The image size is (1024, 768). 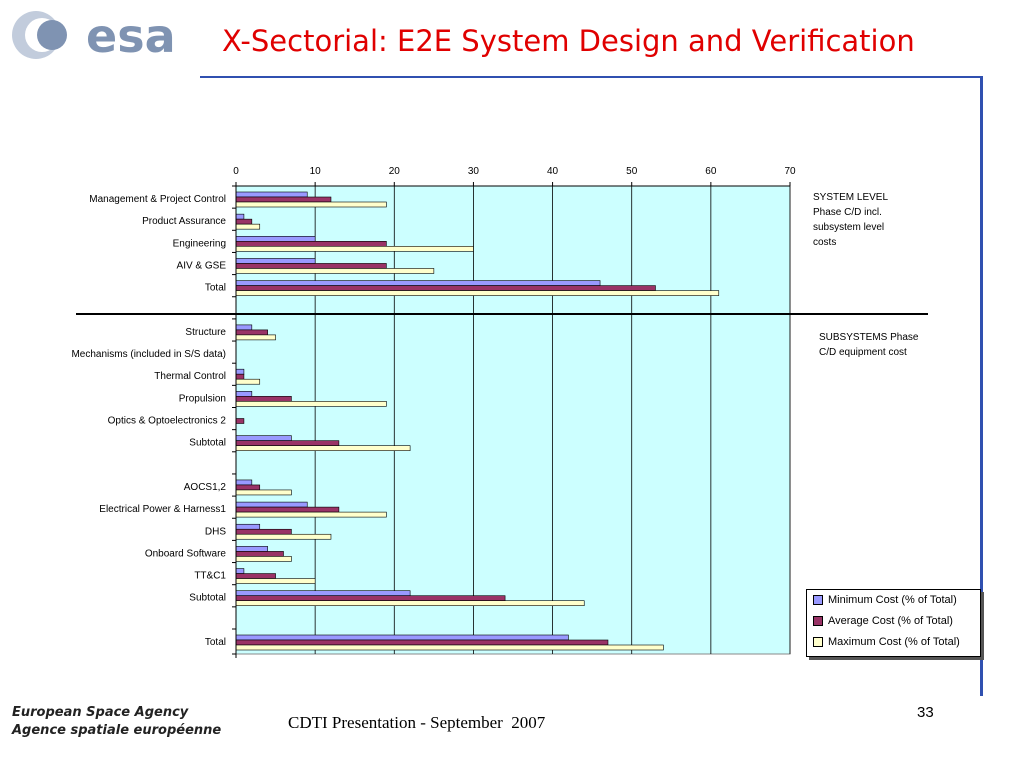 I want to click on category-label: Thermal Control, so click(x=190, y=376).